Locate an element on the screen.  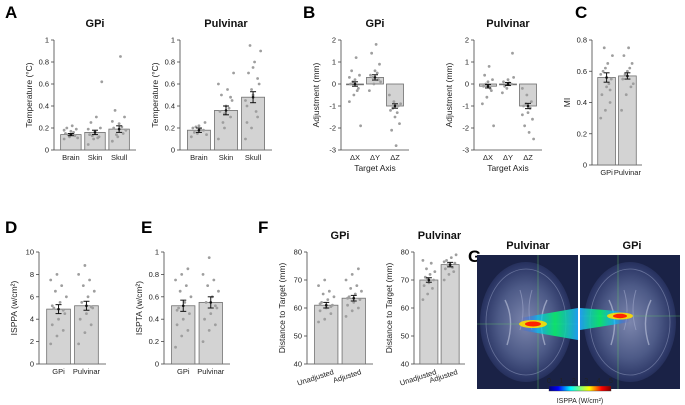
pulvinar-image-title: Pulvinar is located at coordinates (528, 246).